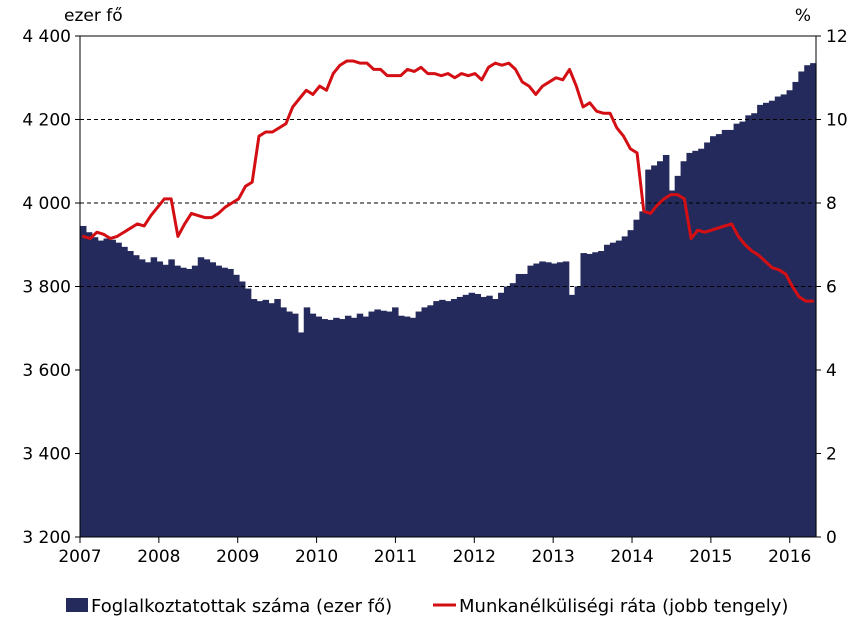 Image resolution: width=866 pixels, height=629 pixels. I want to click on right-tick-label: 10, so click(837, 121).